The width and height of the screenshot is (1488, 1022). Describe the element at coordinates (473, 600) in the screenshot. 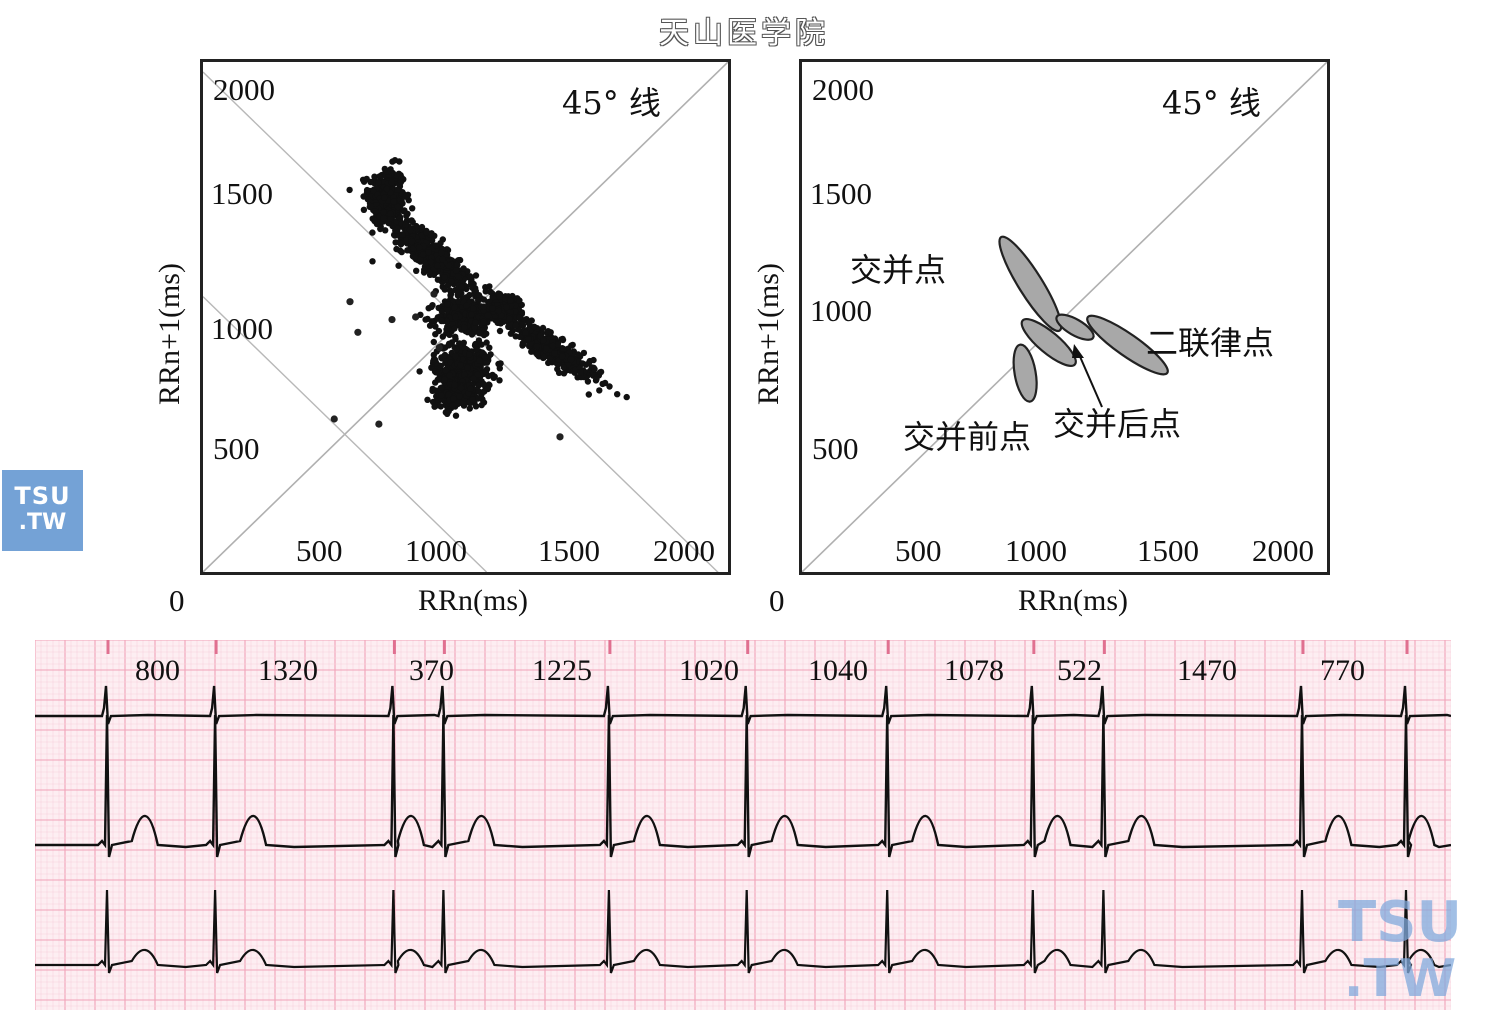

I see `x-axis-label: RRn(ms)` at that location.